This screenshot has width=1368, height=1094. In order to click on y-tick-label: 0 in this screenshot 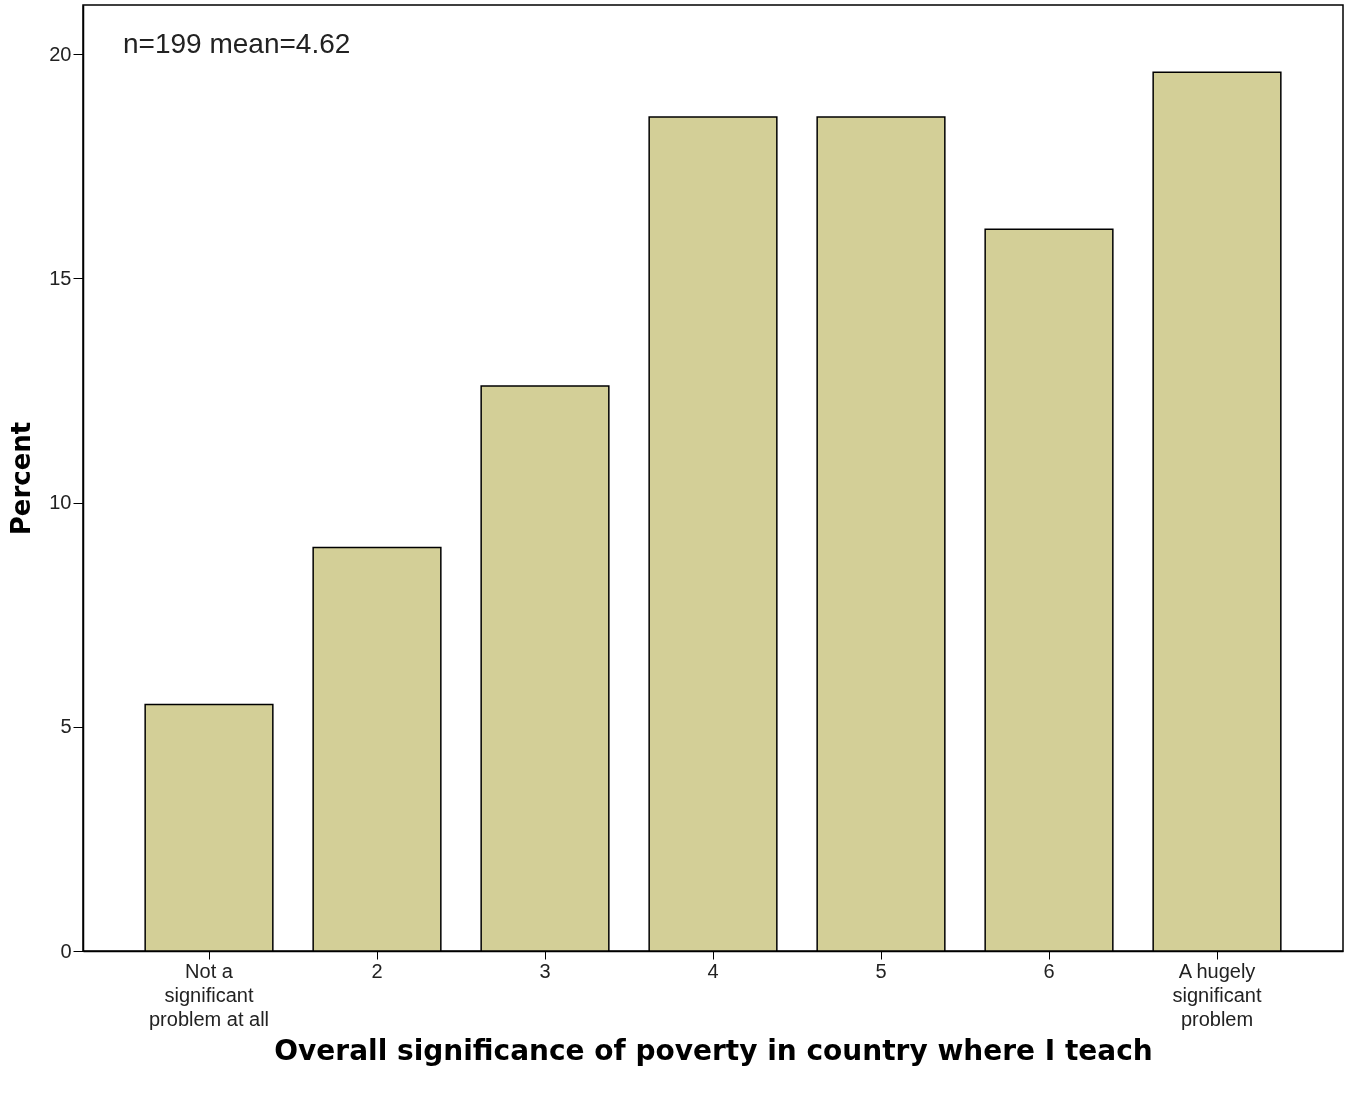, I will do `click(66, 950)`.